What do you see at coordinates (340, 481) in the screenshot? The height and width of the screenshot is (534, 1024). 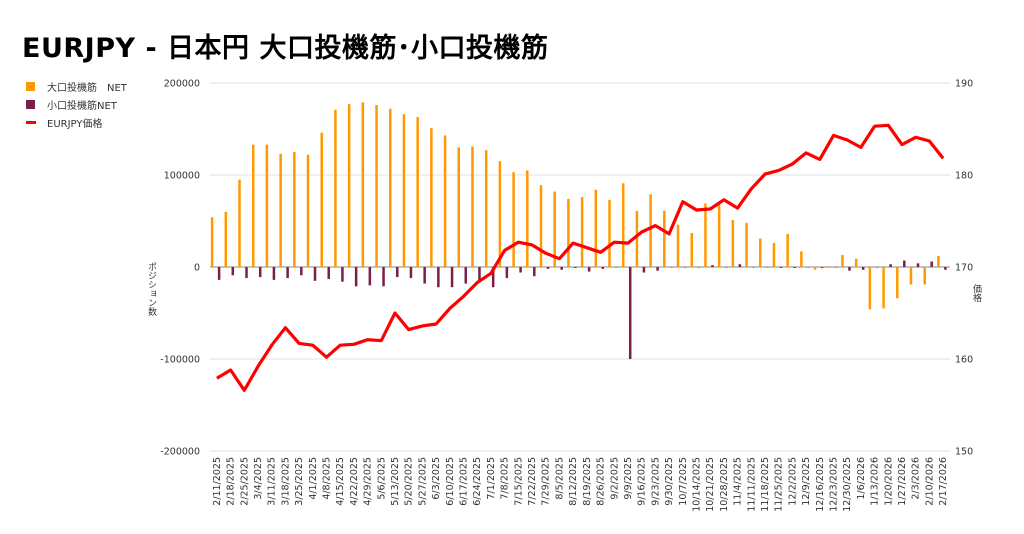 I see `x-tick-label: 4/15/2025` at bounding box center [340, 481].